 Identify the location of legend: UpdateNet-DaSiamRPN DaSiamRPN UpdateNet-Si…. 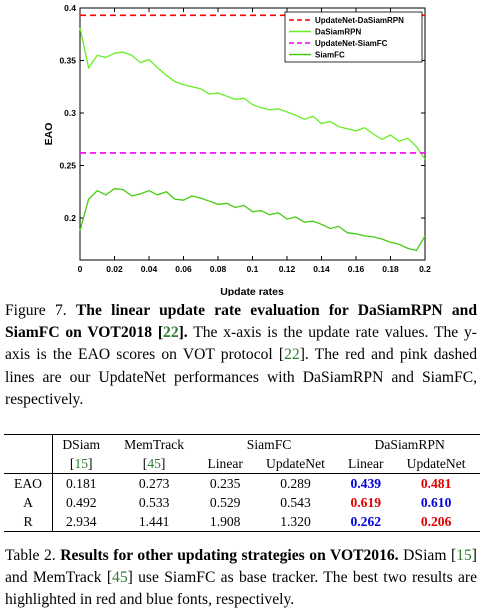
(353, 37).